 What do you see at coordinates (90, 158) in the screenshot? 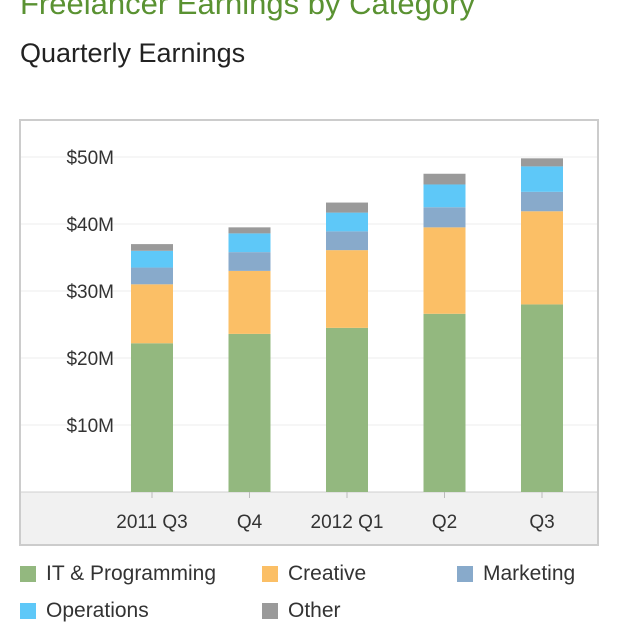
I see `y-tick-label: $50M` at bounding box center [90, 158].